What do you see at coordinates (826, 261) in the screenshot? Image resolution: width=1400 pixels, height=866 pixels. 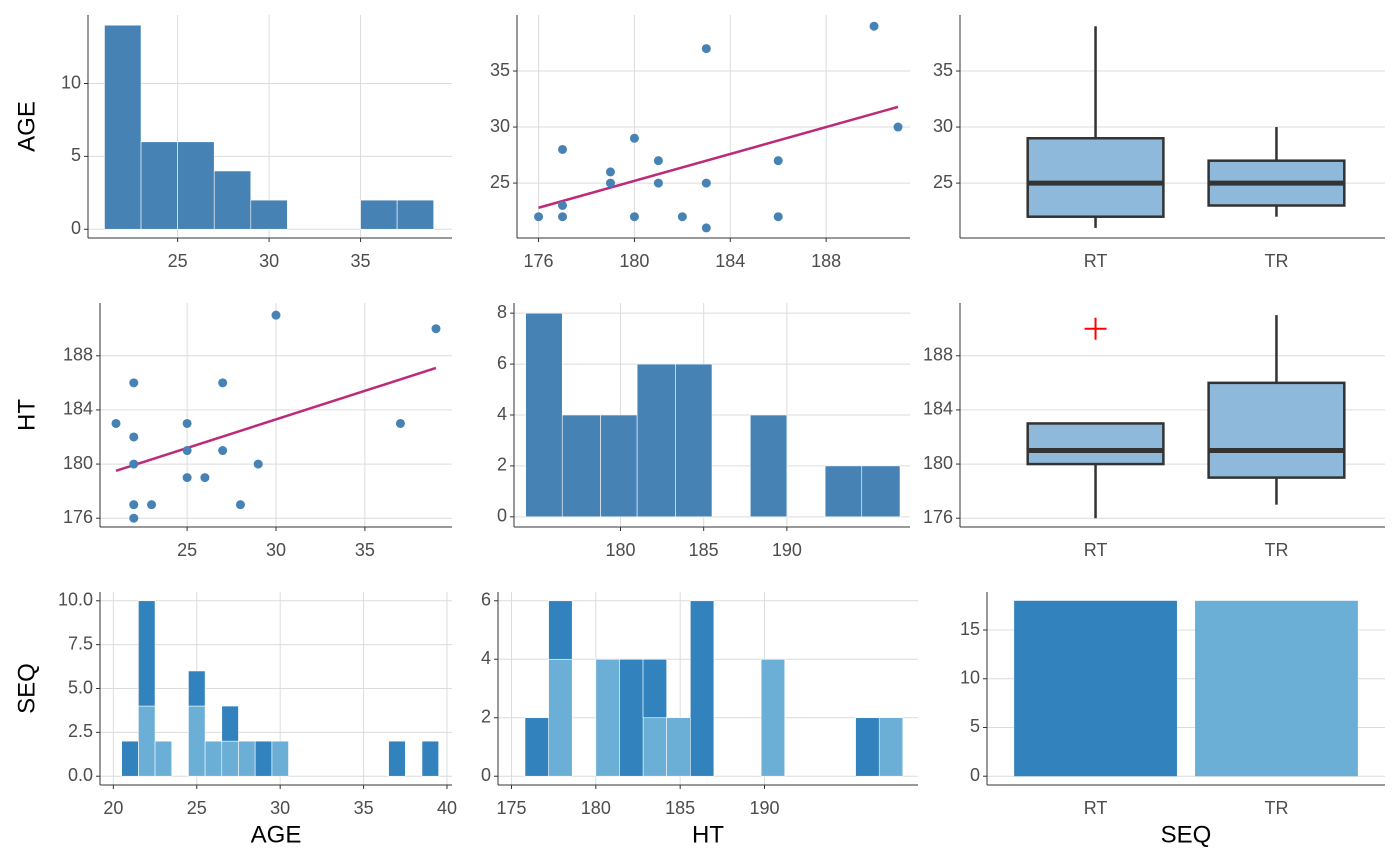 I see `x-tick-label: 188` at bounding box center [826, 261].